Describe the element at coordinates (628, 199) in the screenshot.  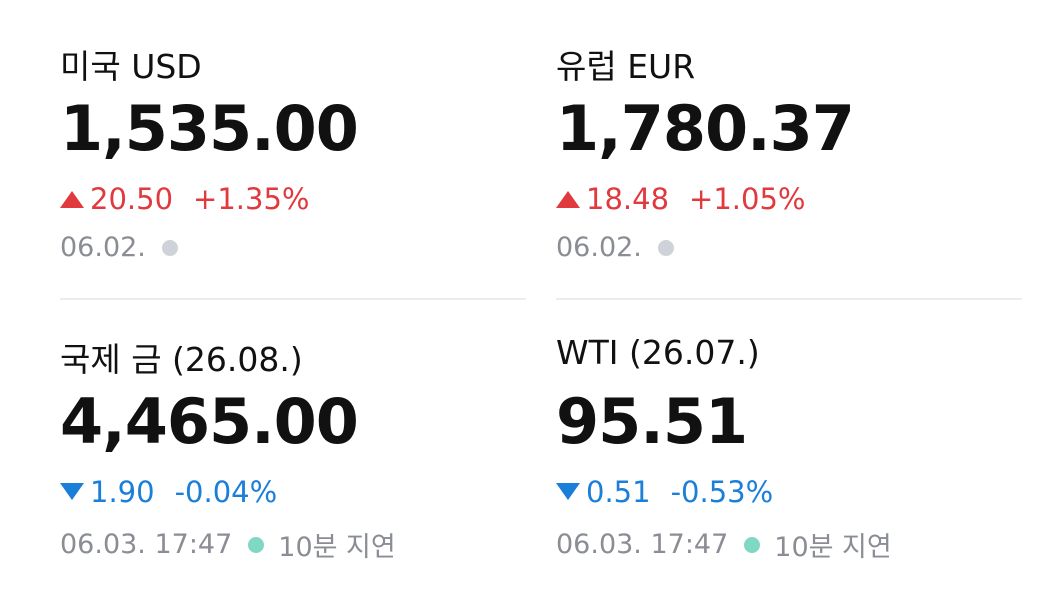
I see `change-value: 18.48` at that location.